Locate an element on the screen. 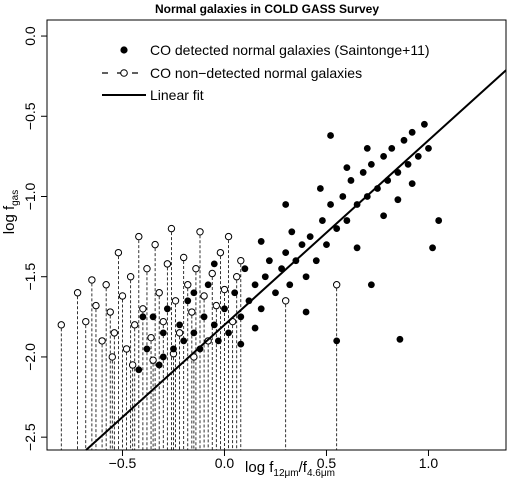  legend-entry-fit: Linear fit is located at coordinates (153, 95).